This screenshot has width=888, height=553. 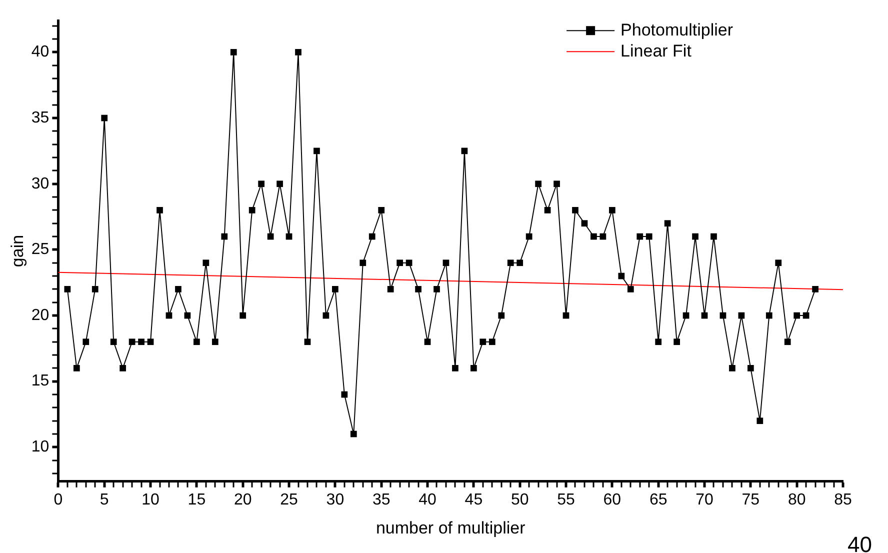 I want to click on y-tick-label: 40, so click(x=40, y=52).